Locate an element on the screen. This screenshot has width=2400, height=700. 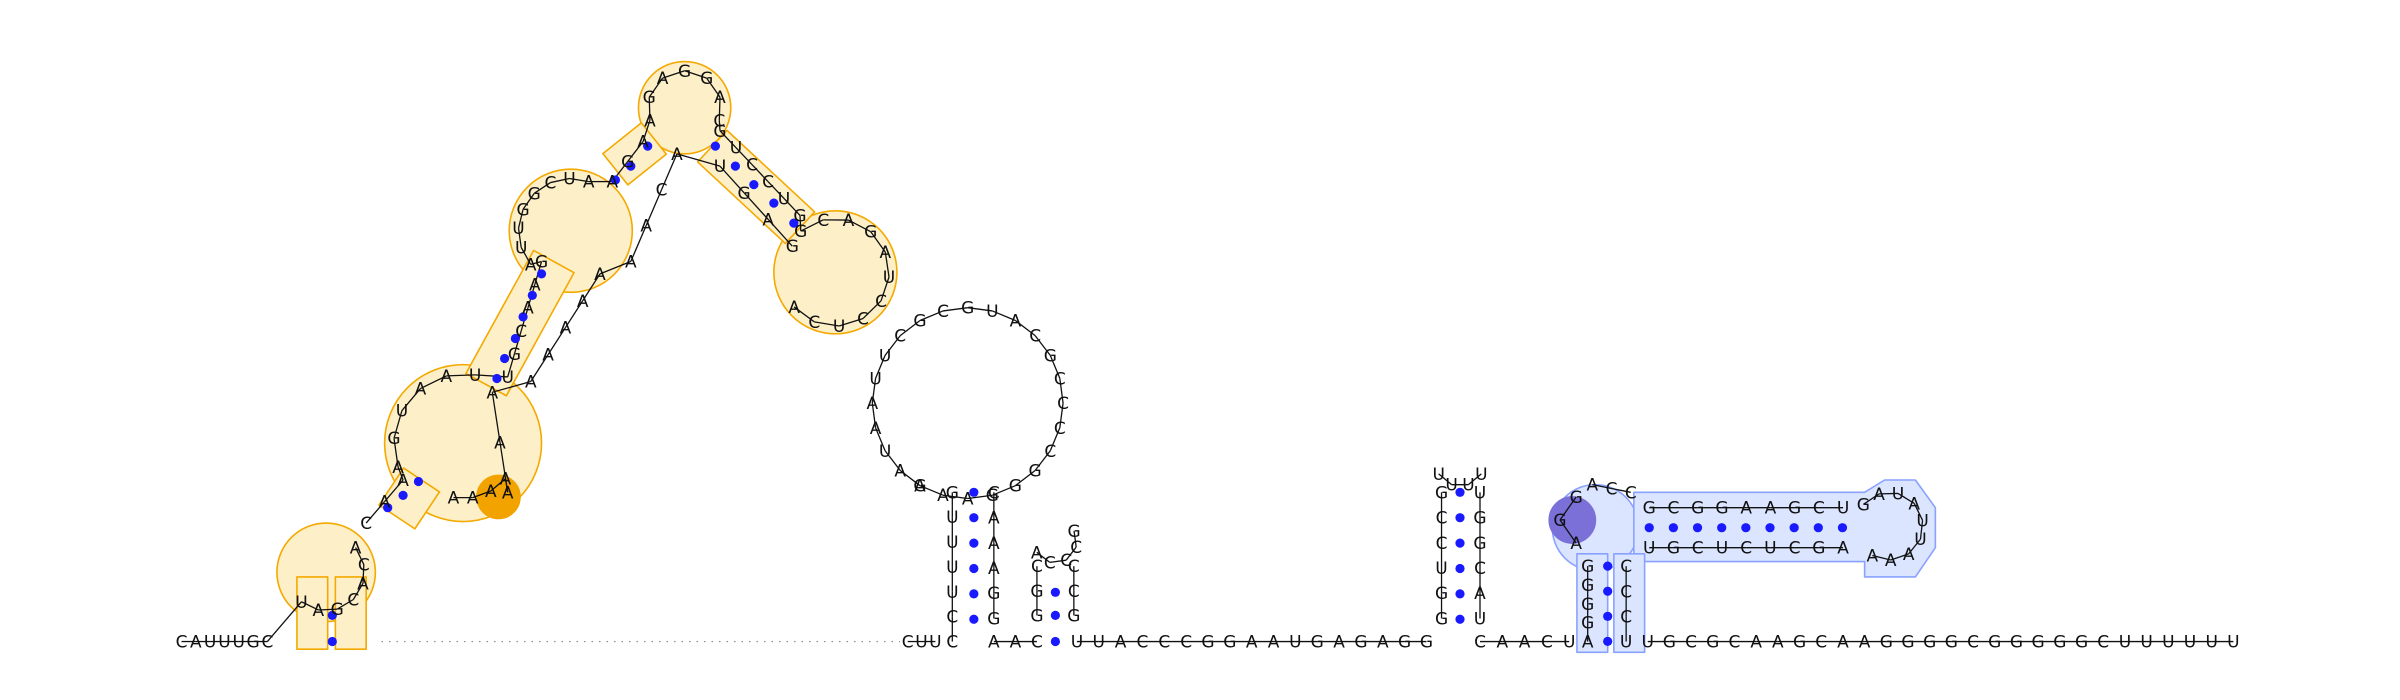
nucleotide-223: G is located at coordinates (1712, 643).